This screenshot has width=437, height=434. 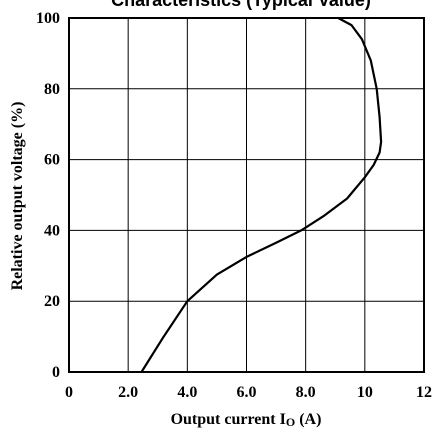 What do you see at coordinates (48, 18) in the screenshot?
I see `y-tick-label: 100` at bounding box center [48, 18].